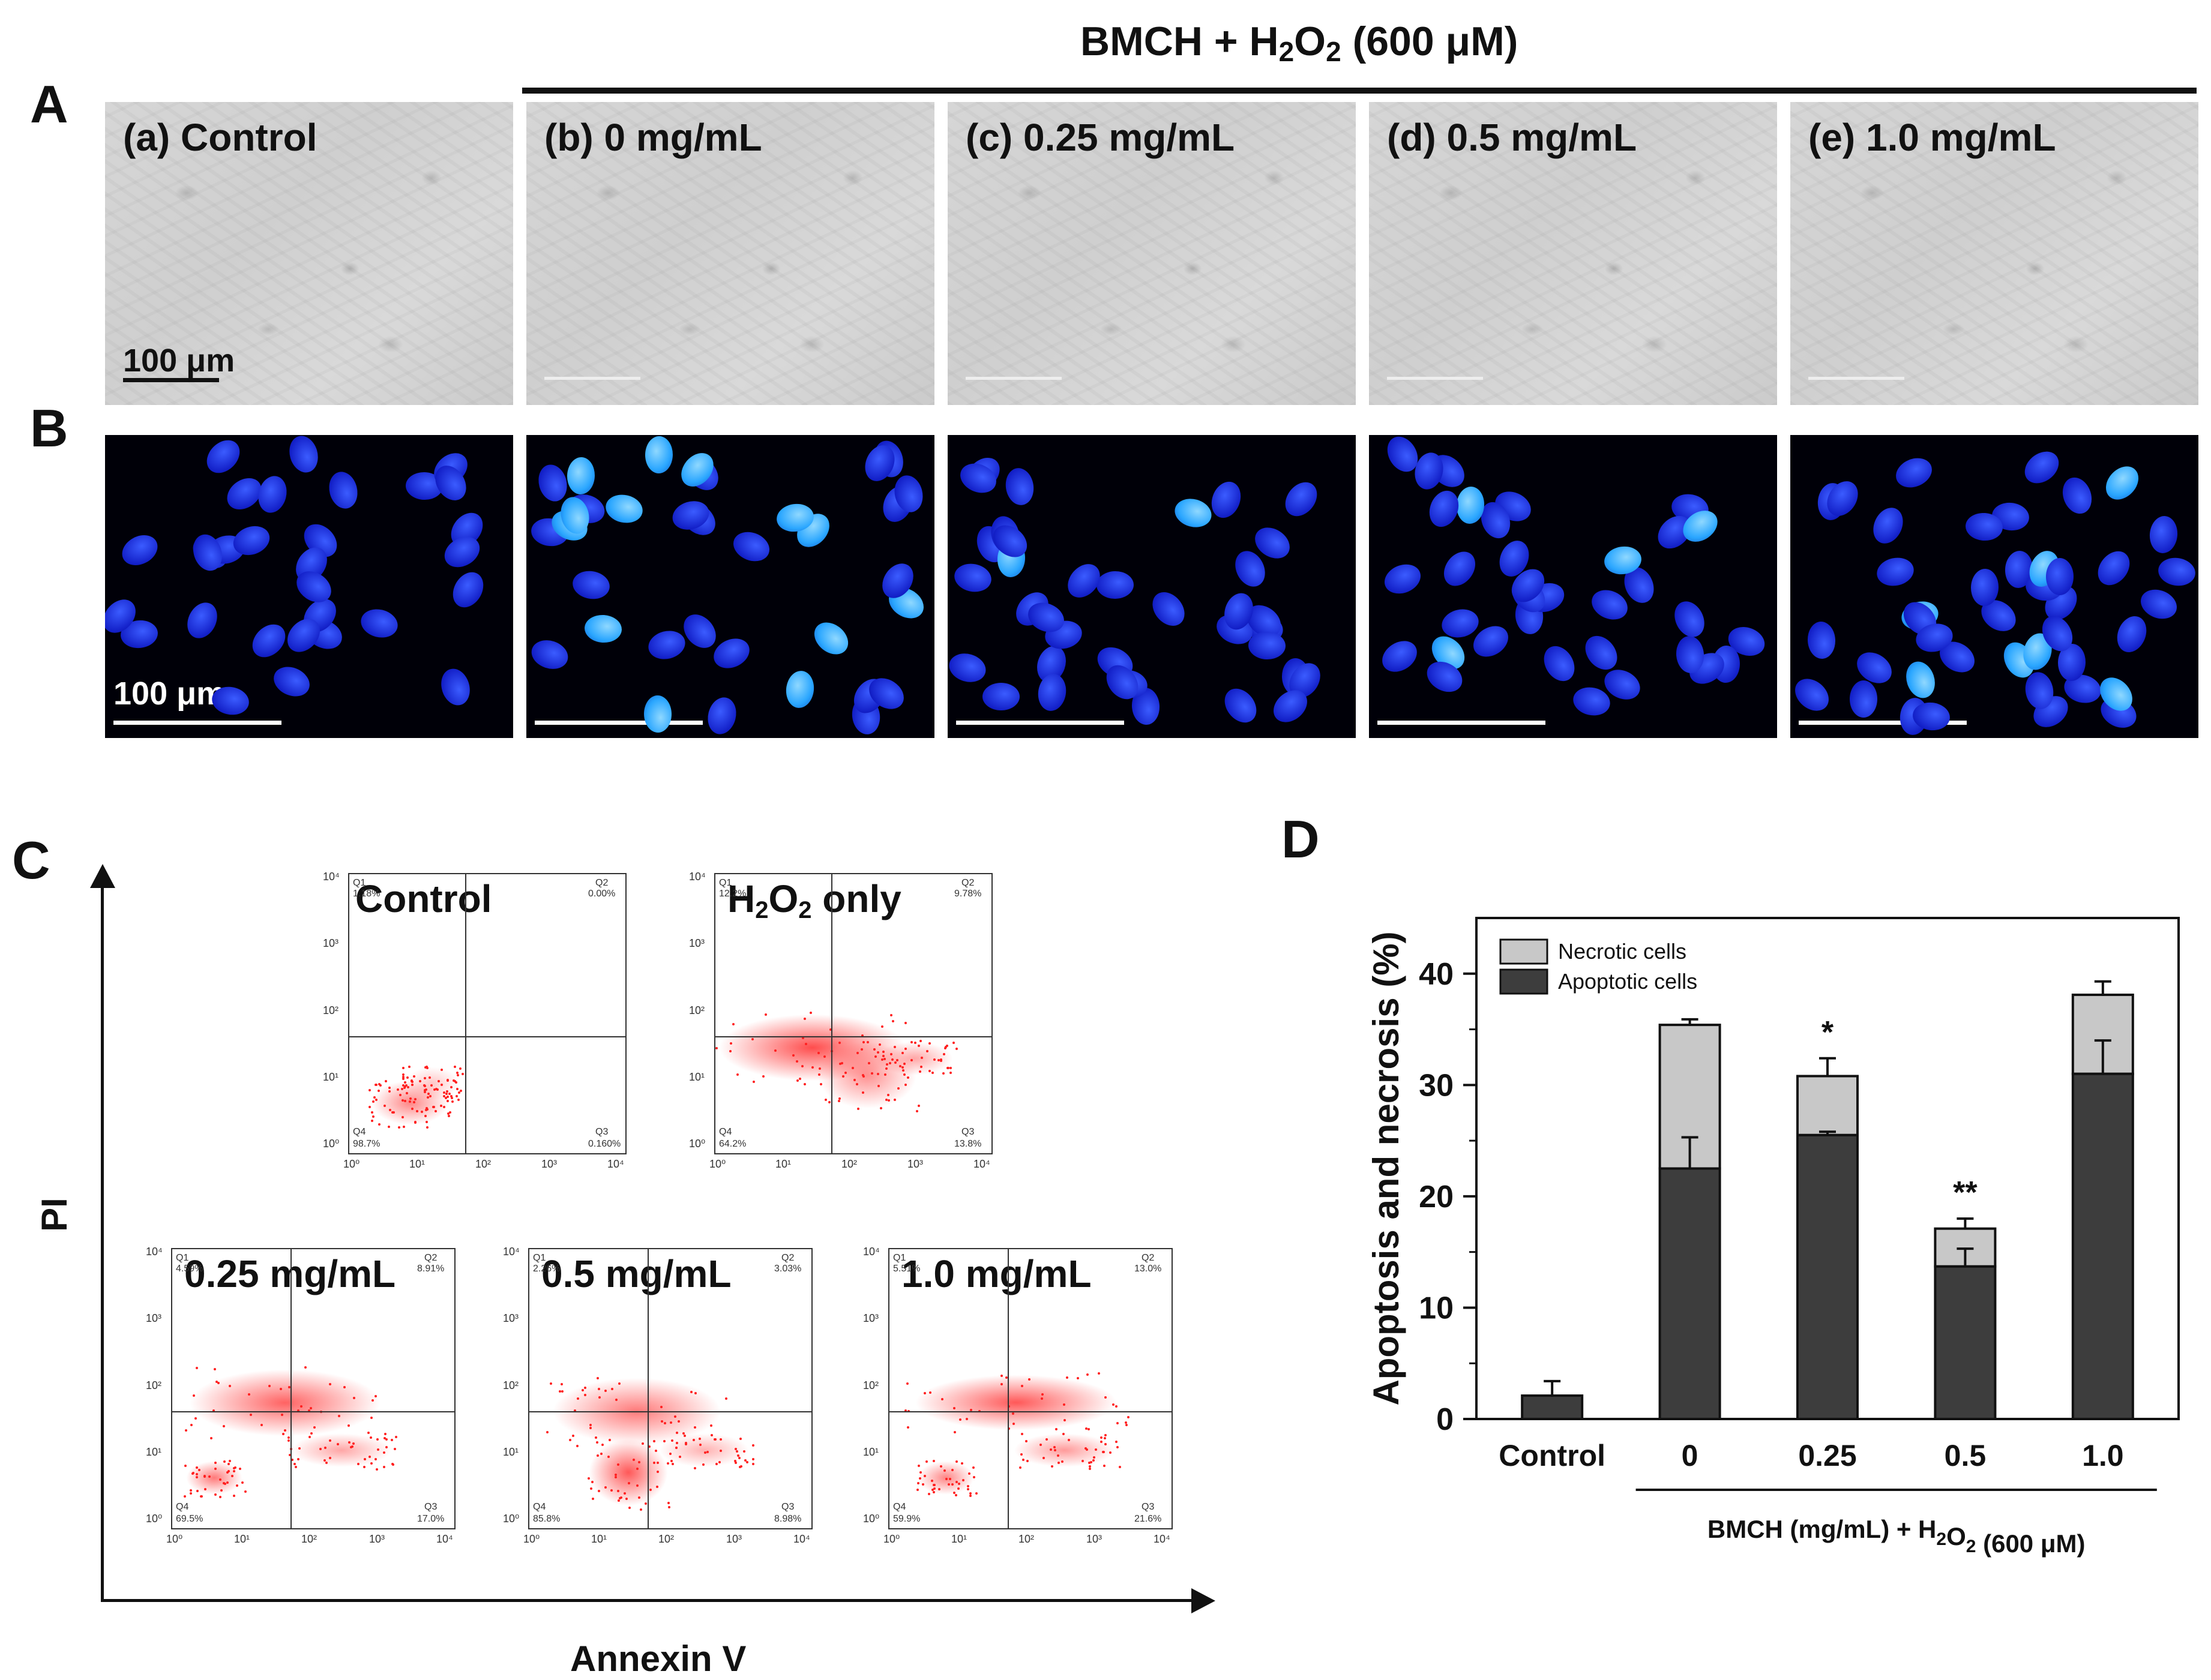 This screenshot has width=2211, height=1680. I want to click on y-tick-label: 20, so click(1437, 1197).